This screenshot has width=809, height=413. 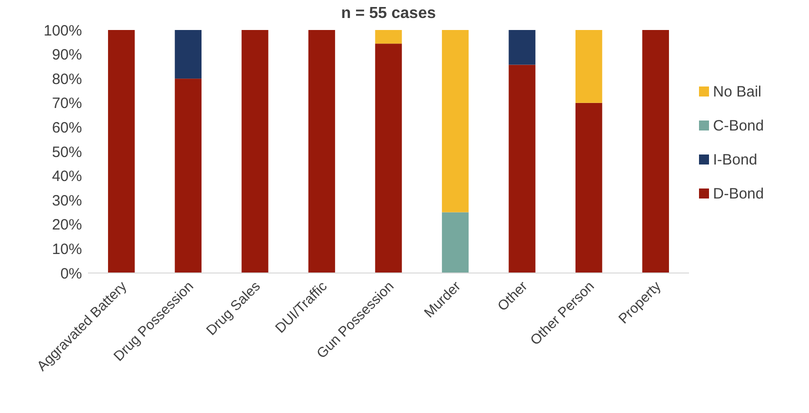 I want to click on legend-label: C-Bond, so click(x=738, y=126).